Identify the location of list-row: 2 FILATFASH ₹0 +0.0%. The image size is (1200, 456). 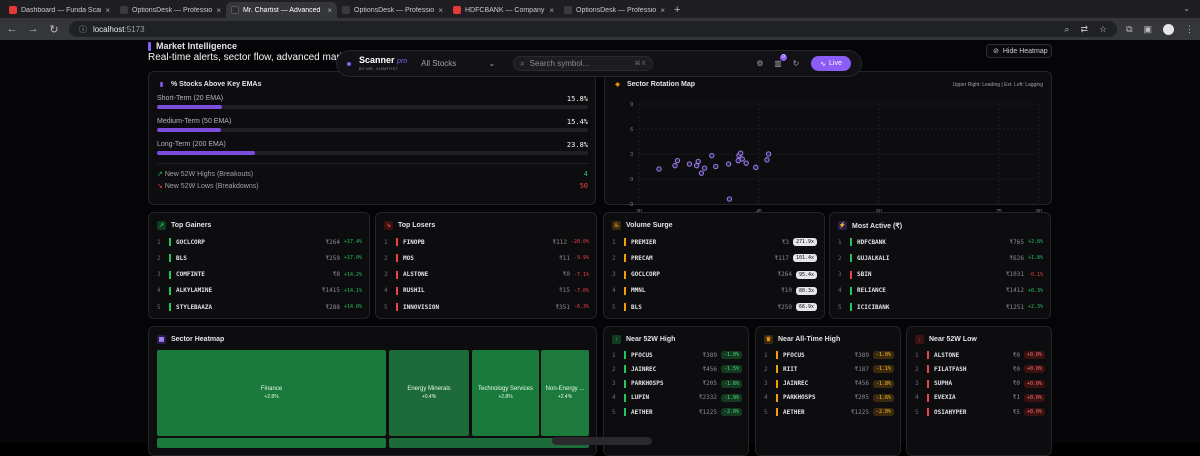
(980, 369).